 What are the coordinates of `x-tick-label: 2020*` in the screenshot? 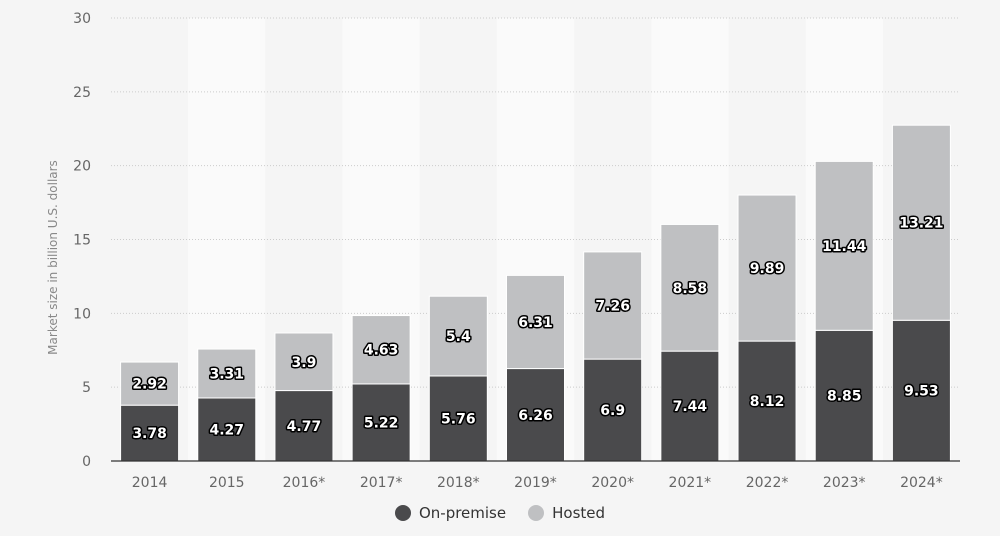 It's located at (612, 483).